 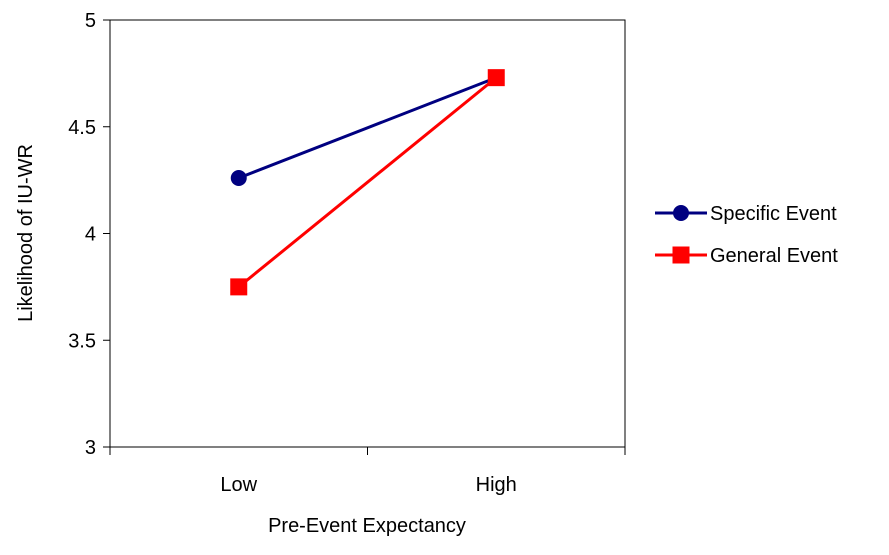 I want to click on legend-item: General Event, so click(x=746, y=256).